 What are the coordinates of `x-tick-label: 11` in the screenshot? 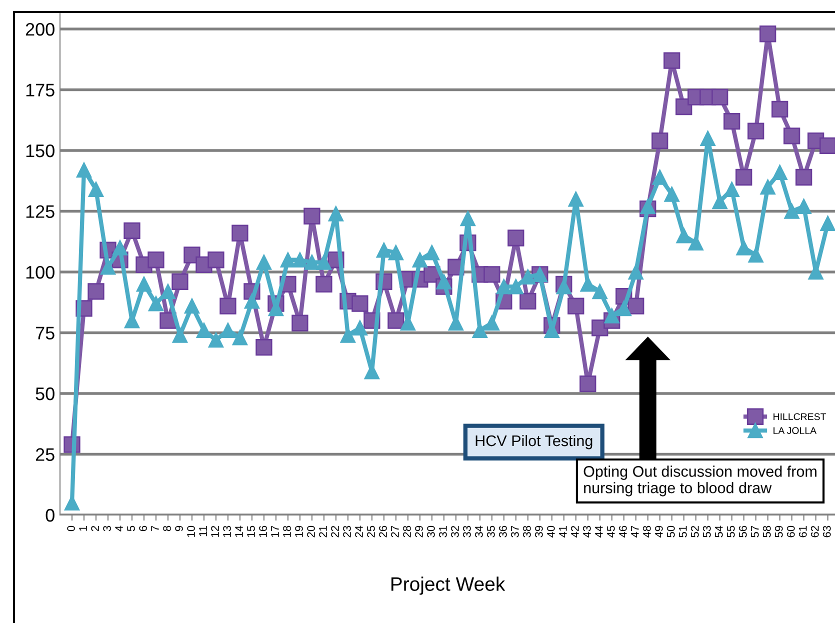 It's located at (203, 531).